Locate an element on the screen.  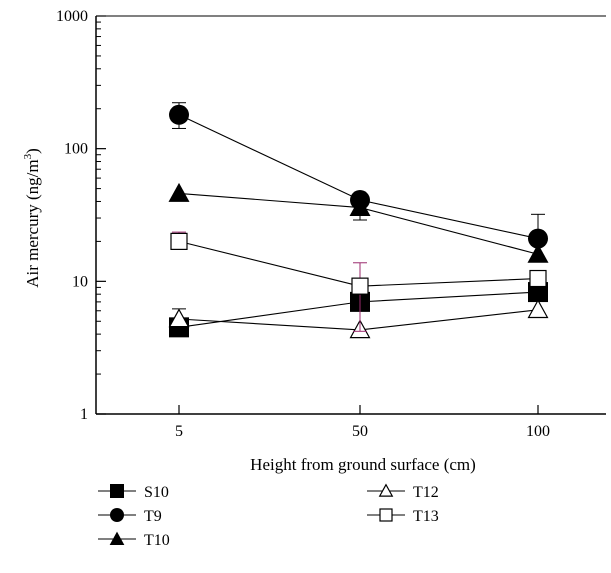
y-tick-label: 100 is located at coordinates (76, 149).